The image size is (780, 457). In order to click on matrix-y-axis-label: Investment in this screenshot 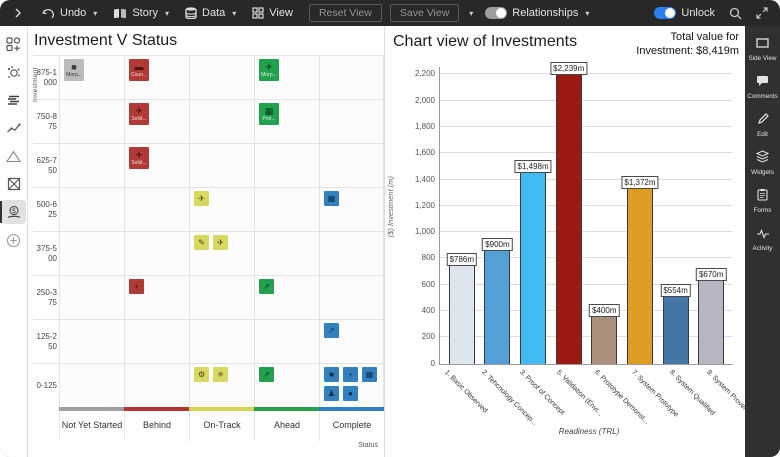, I will do `click(35, 85)`.